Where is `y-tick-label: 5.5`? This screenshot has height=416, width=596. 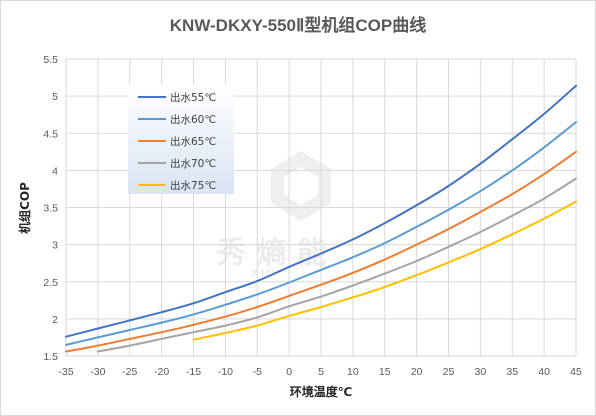
y-tick-label: 5.5 is located at coordinates (50, 60).